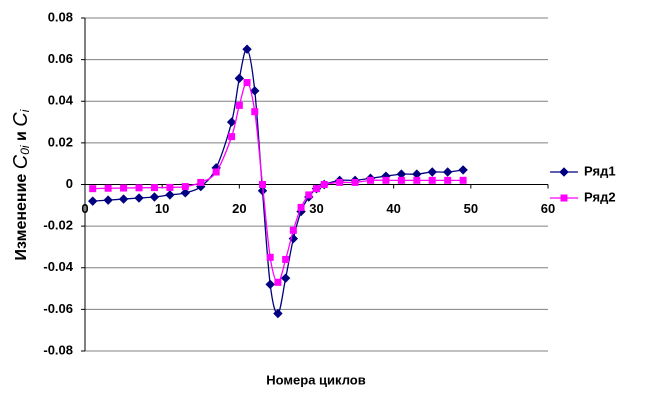 This screenshot has height=401, width=657. Describe the element at coordinates (58, 266) in the screenshot. I see `y-tick-label: -0.04` at that location.